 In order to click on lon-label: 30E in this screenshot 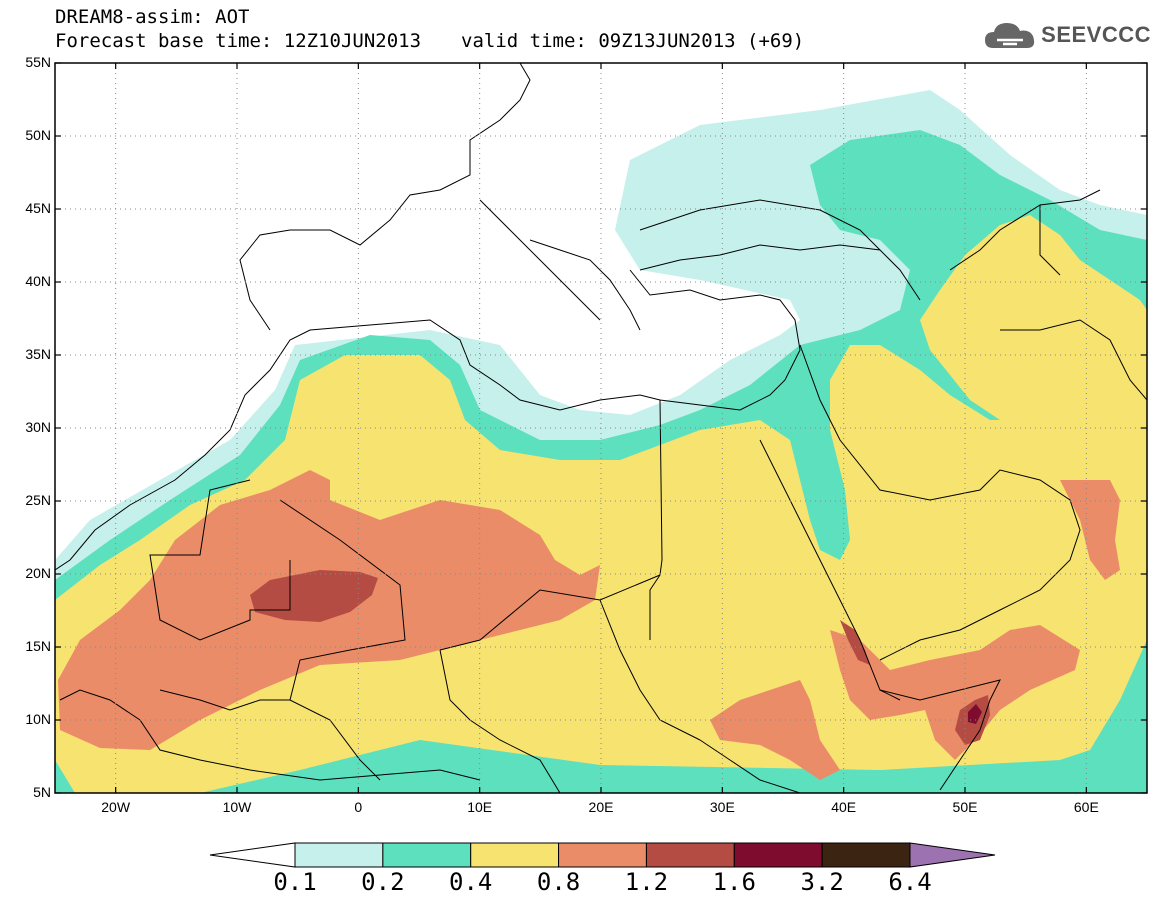, I will do `click(722, 807)`.